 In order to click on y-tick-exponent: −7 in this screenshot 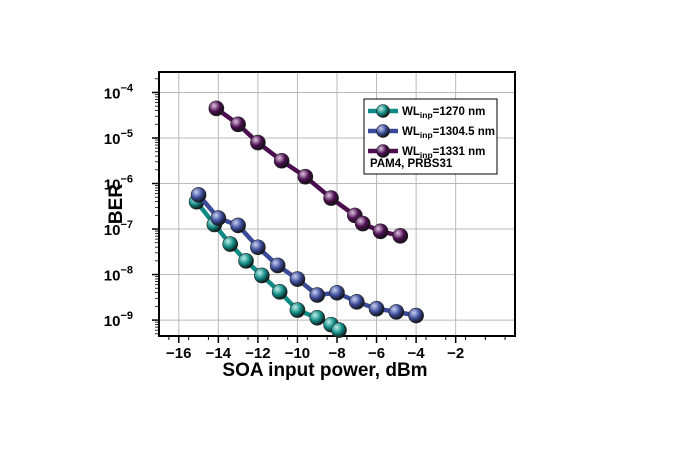, I will do `click(126, 225)`.